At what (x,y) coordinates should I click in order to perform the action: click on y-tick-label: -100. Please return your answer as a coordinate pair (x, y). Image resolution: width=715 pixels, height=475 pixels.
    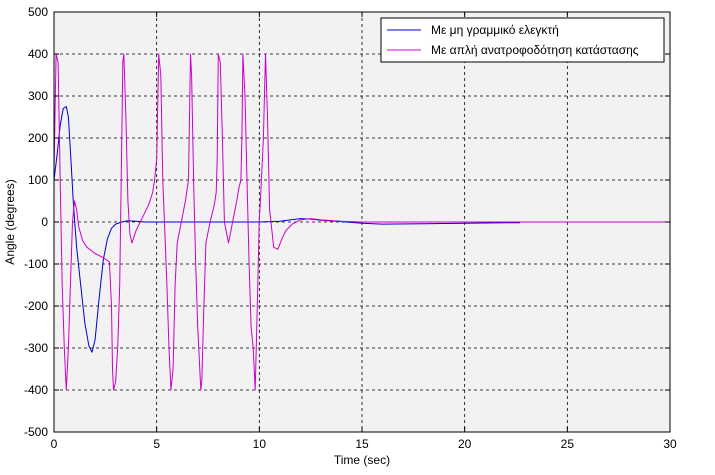
    Looking at the image, I should click on (36, 264).